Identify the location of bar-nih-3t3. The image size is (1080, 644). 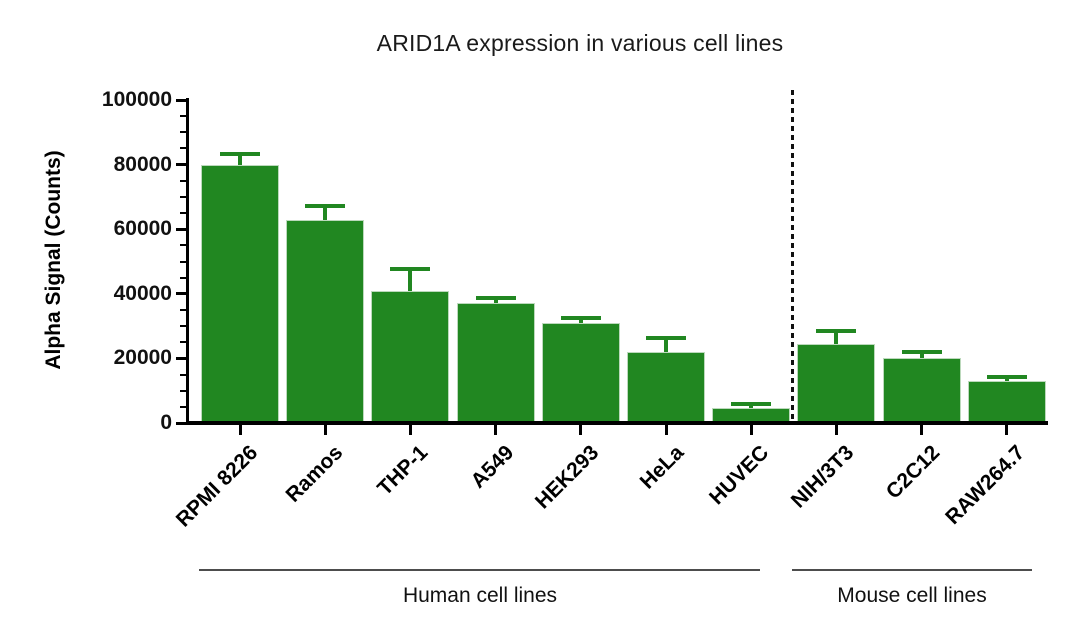
(836, 383).